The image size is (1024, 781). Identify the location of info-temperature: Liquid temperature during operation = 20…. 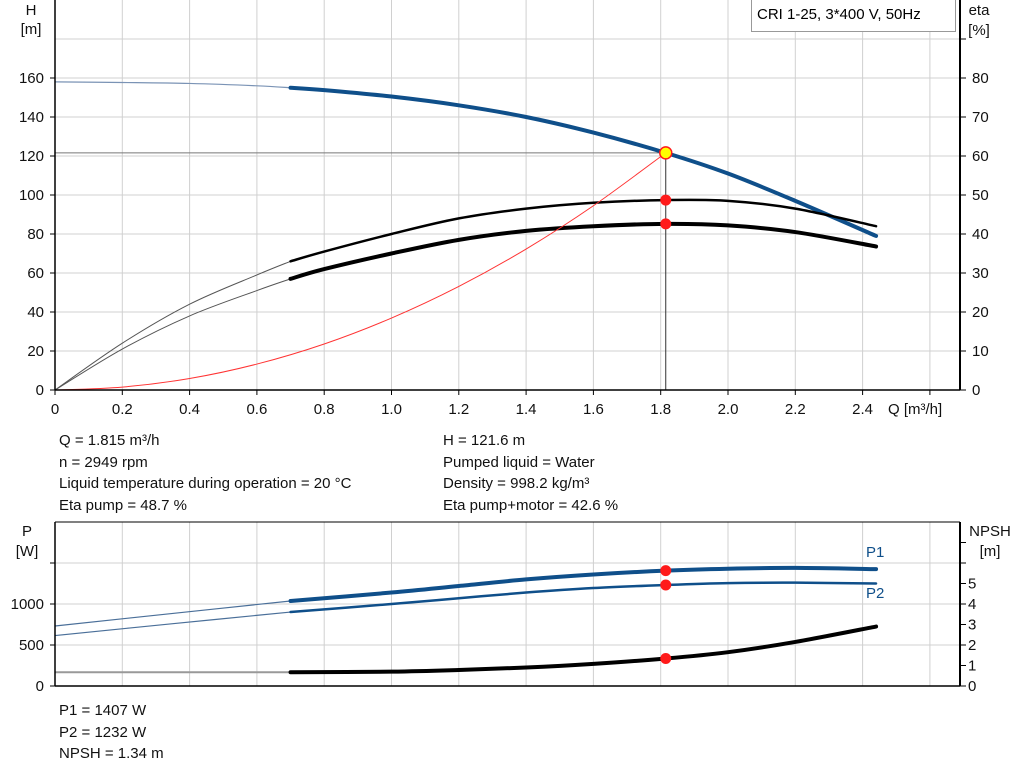
(205, 483).